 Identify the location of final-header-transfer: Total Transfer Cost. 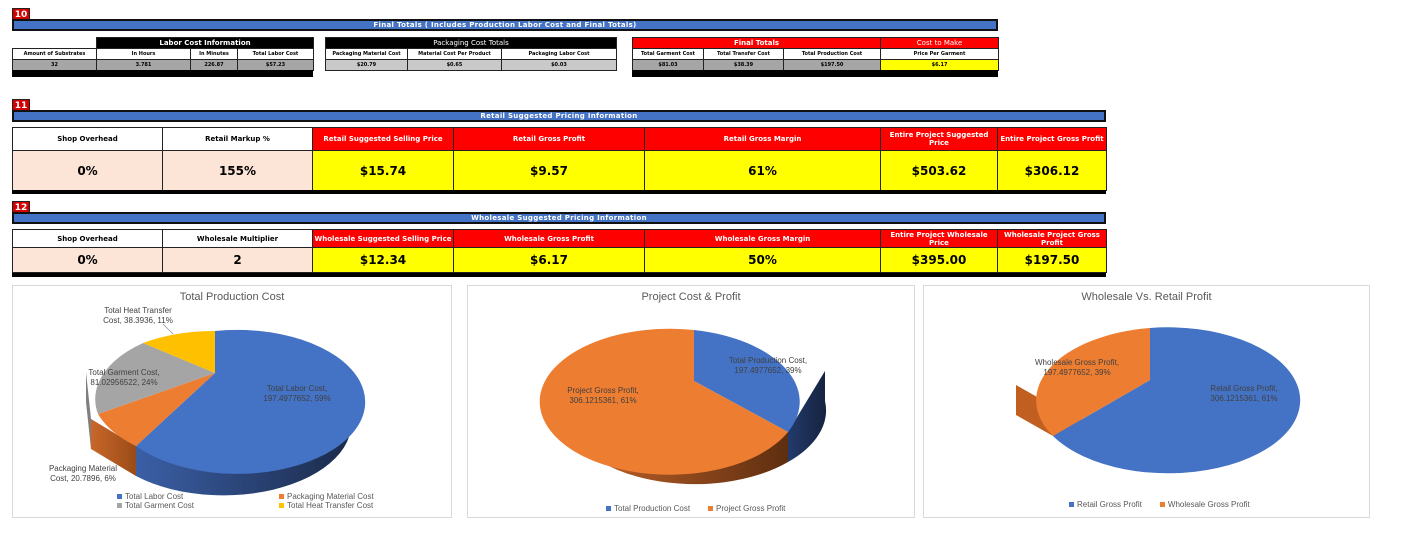
(743, 54).